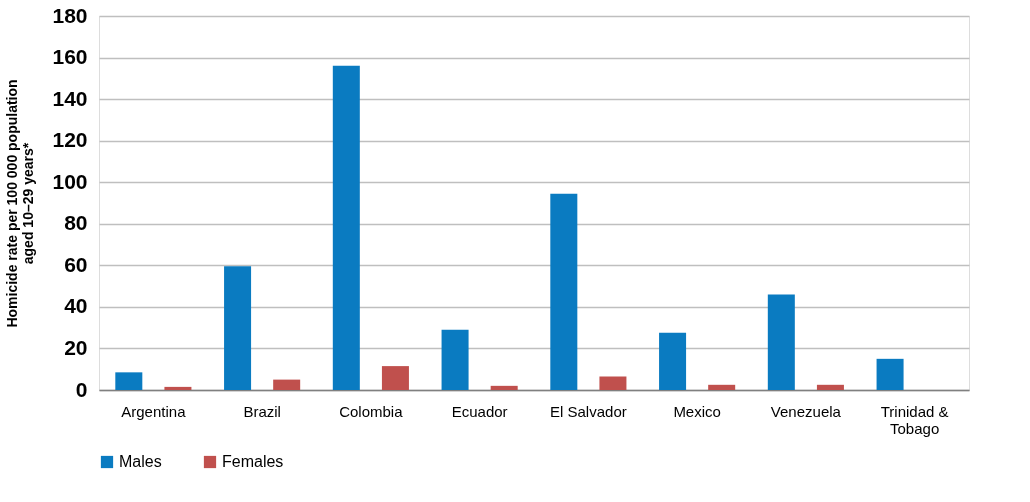 The height and width of the screenshot is (502, 1030). What do you see at coordinates (20, 203) in the screenshot?
I see `y-axis-title: Homicide rate per 100 000 population aged 10–29 years*` at bounding box center [20, 203].